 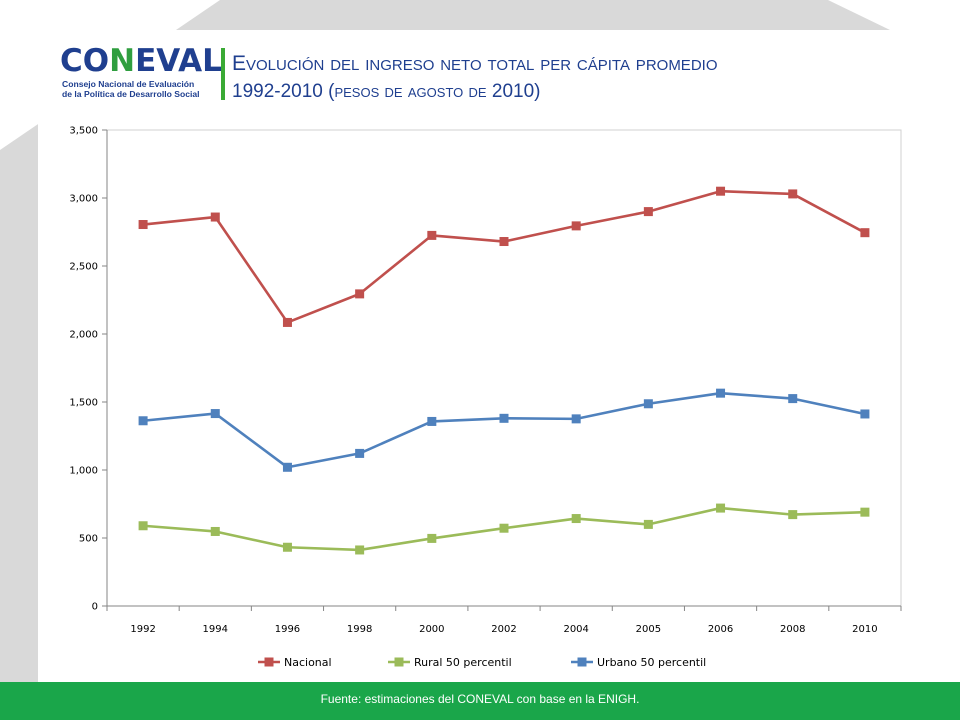 What do you see at coordinates (131, 94) in the screenshot?
I see `logo-subtitle-line2: de la Política de Desarrollo Social` at bounding box center [131, 94].